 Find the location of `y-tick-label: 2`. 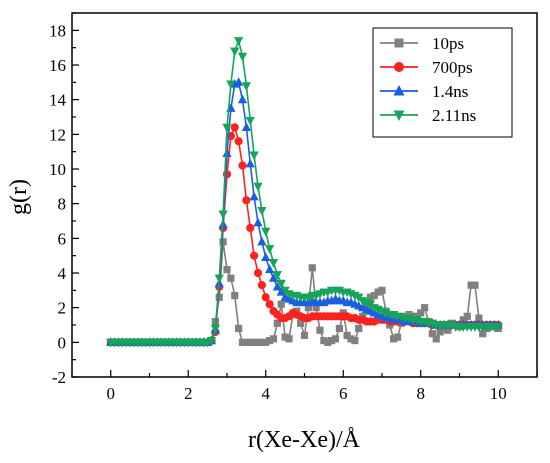

y-tick-label: 2 is located at coordinates (62, 308).